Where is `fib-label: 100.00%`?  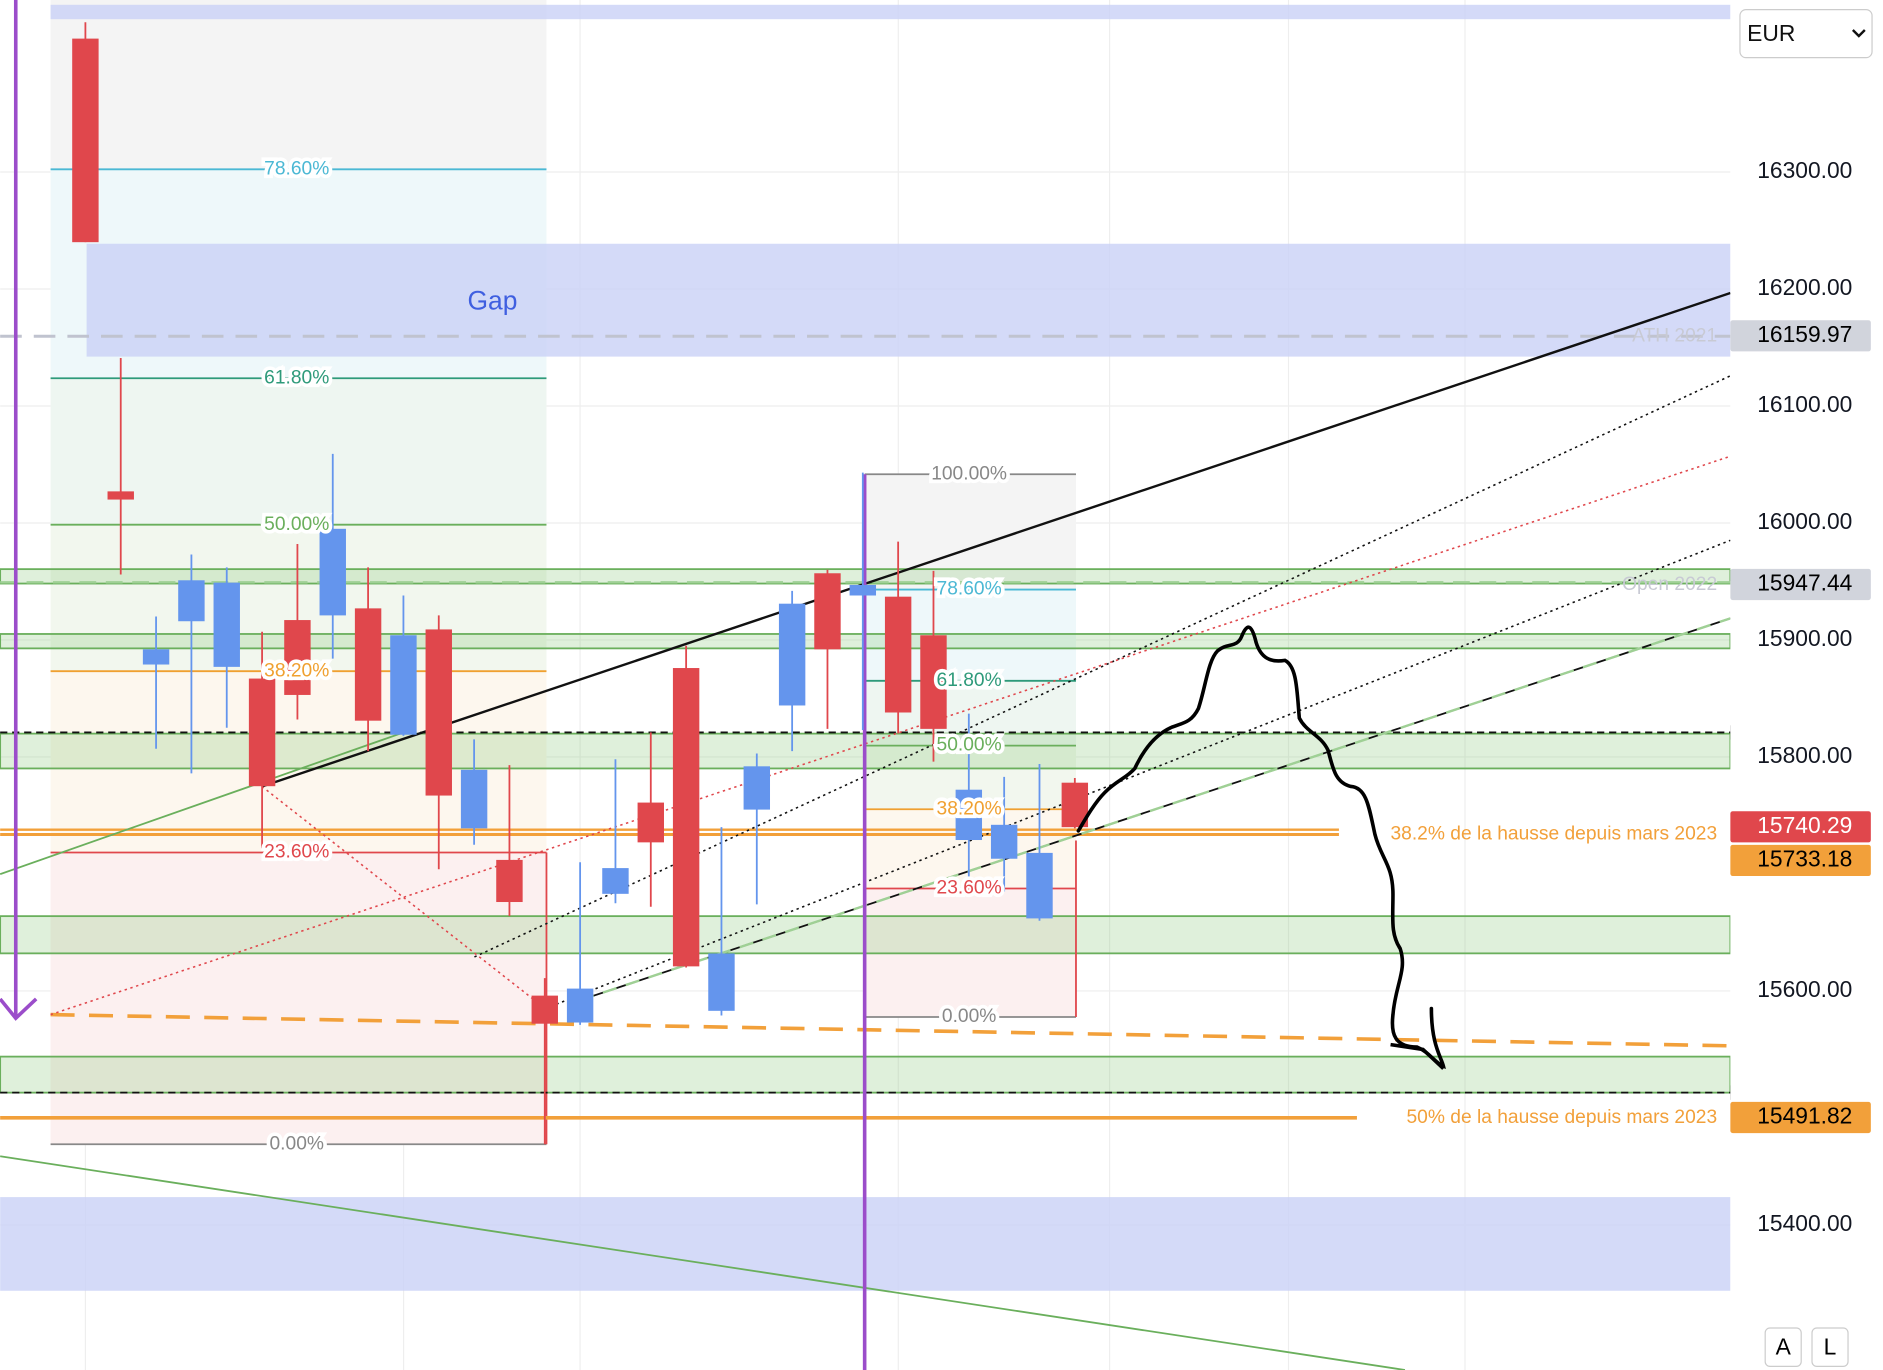 fib-label: 100.00% is located at coordinates (969, 473).